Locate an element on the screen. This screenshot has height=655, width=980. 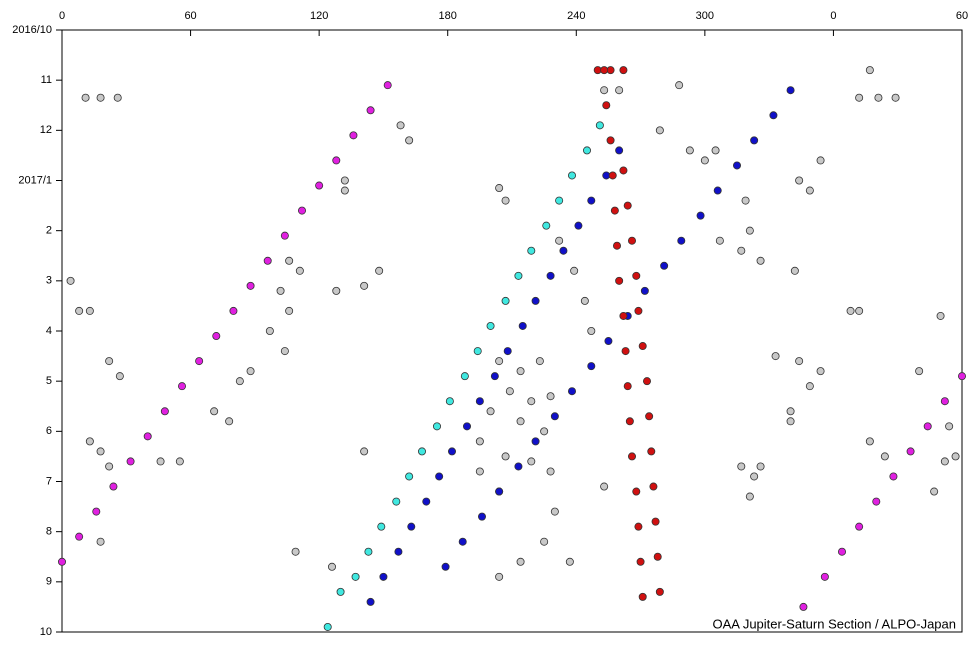
y-tick-label: 6 is located at coordinates (49, 431).